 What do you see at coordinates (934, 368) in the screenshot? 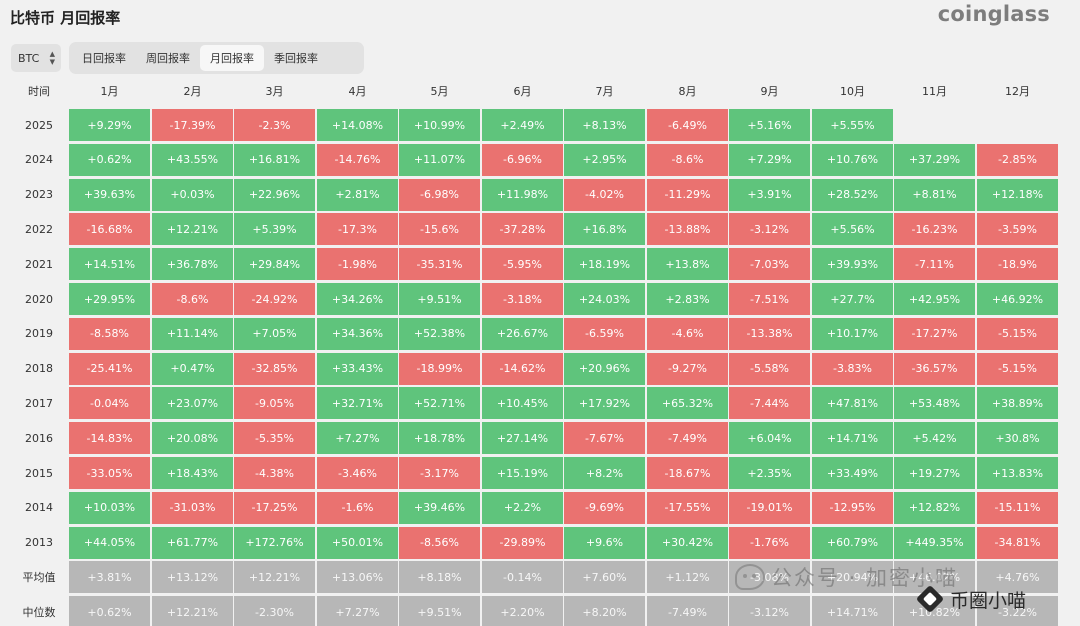
I see `return-cell: -36.57%` at bounding box center [934, 368].